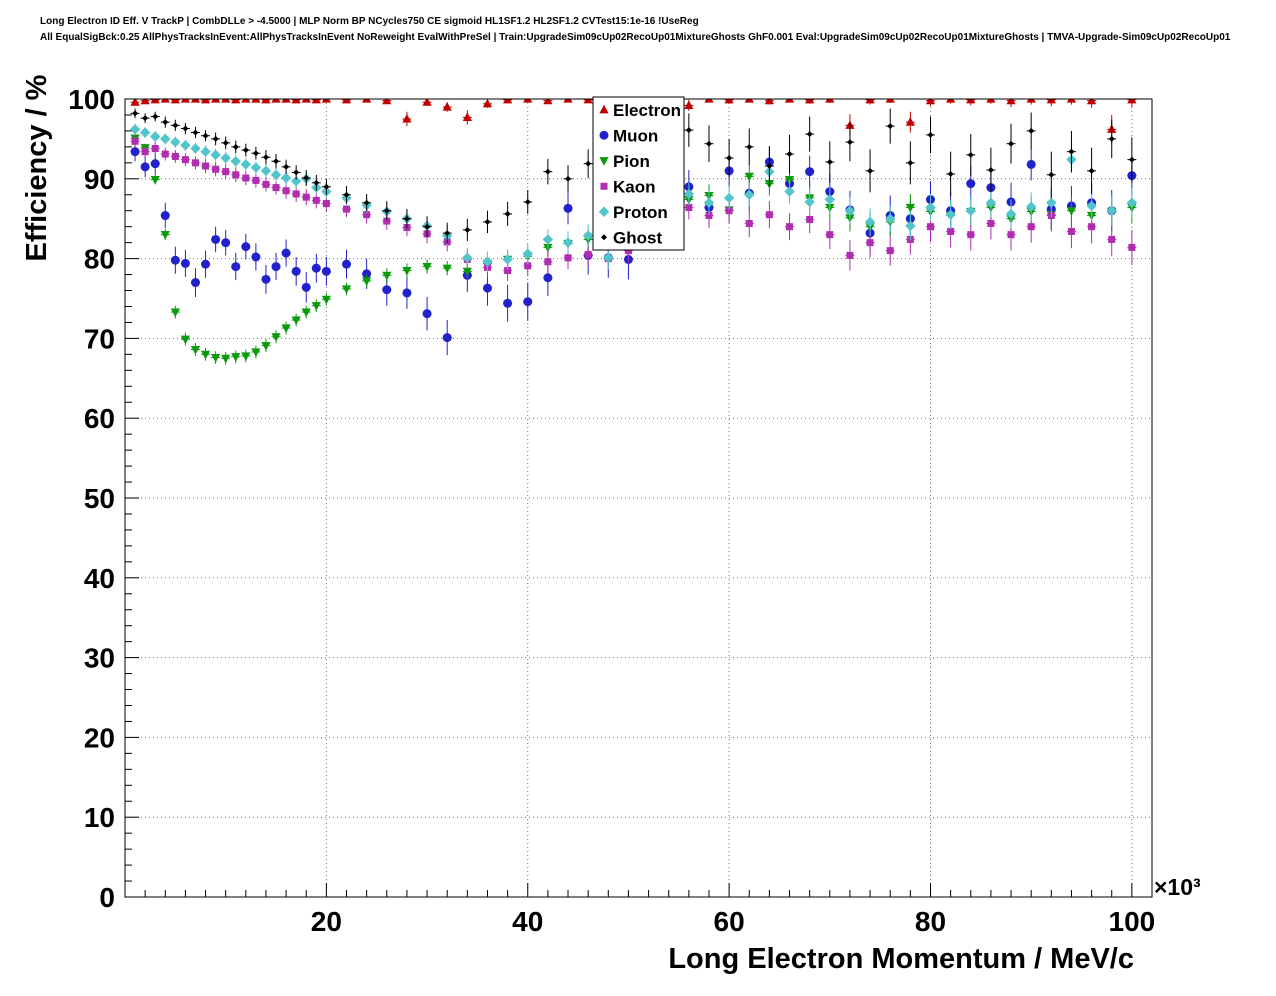  Describe the element at coordinates (604, 237) in the screenshot. I see `ghost-legend-marker-icon` at that location.